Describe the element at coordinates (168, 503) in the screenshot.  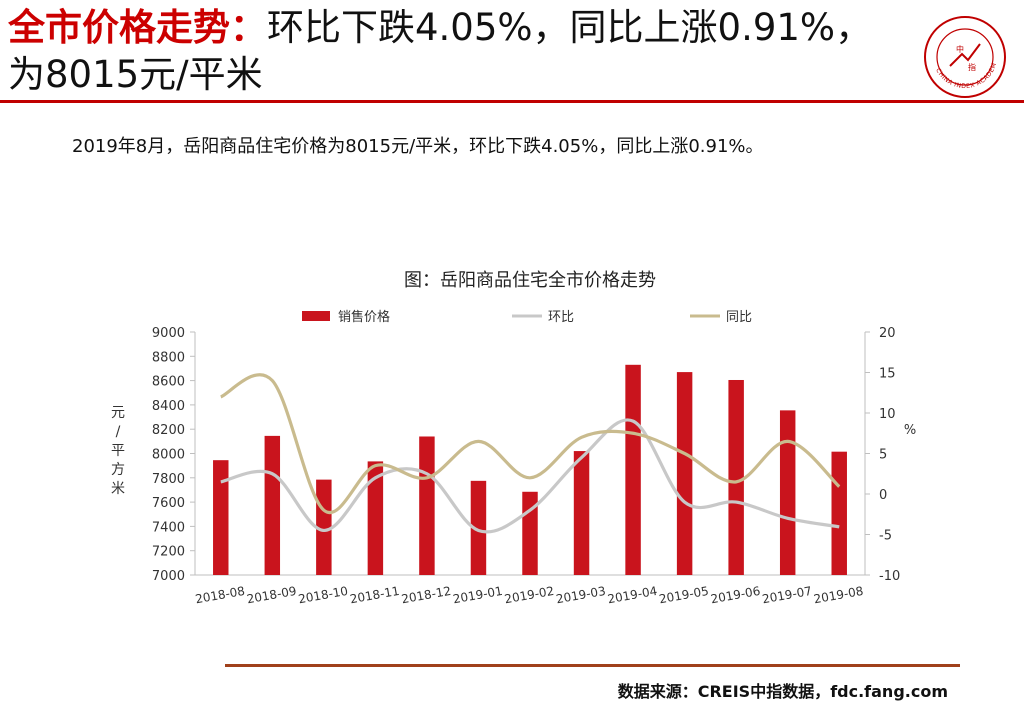
I see `y-tick-label: 7600` at that location.